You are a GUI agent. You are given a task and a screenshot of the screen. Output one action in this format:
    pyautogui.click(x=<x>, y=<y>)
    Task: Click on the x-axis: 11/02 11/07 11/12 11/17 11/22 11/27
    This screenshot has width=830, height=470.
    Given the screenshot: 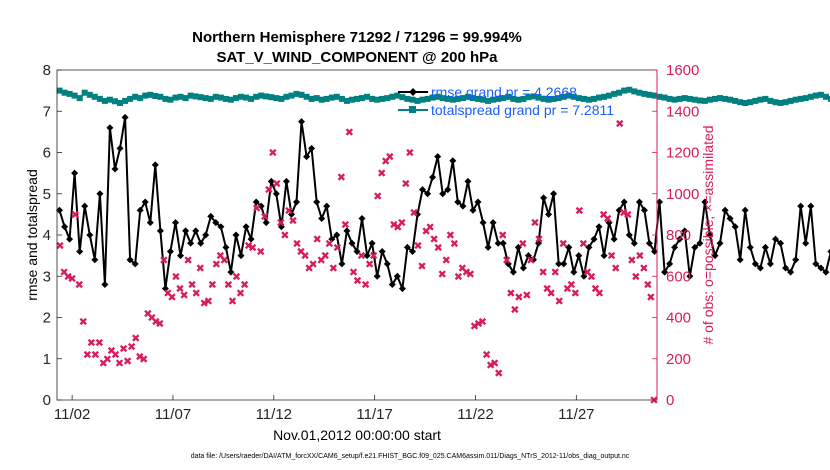 What is the action you would take?
    pyautogui.click(x=324, y=409)
    